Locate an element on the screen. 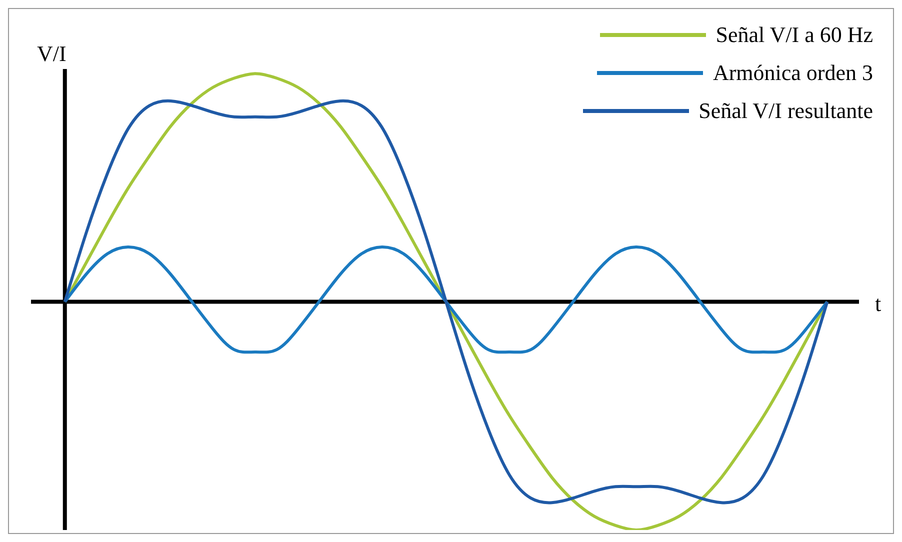  x-axis-title: t is located at coordinates (878, 304).